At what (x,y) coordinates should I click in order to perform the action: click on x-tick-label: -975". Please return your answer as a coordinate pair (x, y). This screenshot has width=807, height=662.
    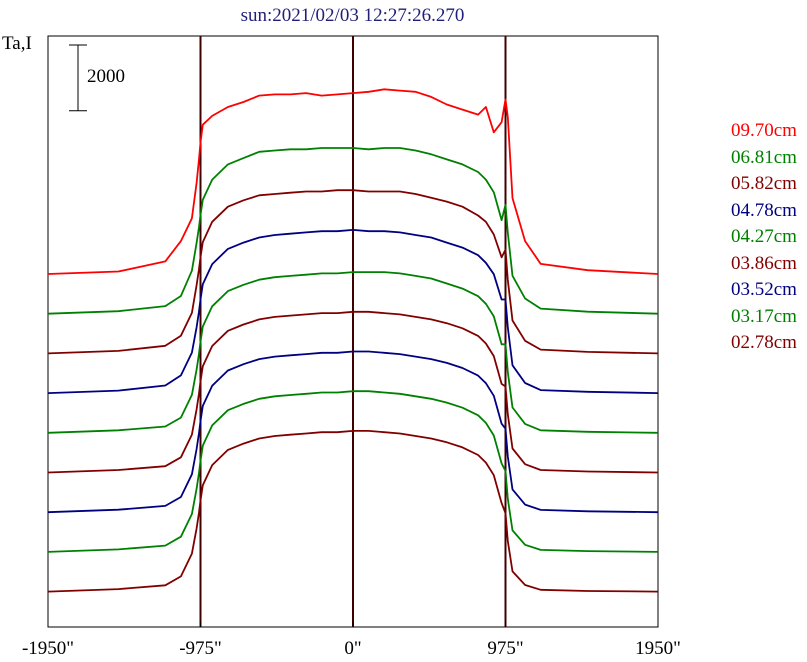
    Looking at the image, I should click on (200, 648).